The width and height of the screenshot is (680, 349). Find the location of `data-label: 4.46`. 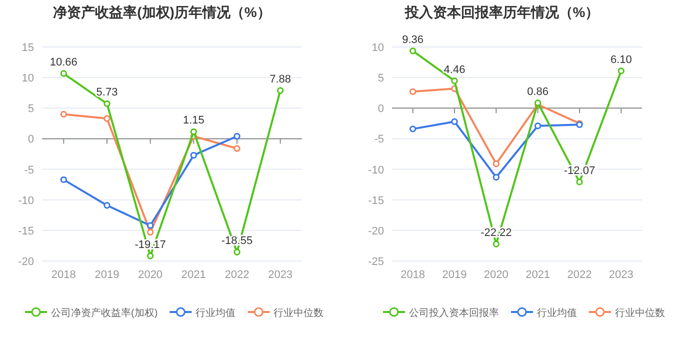

data-label: 4.46 is located at coordinates (455, 70).